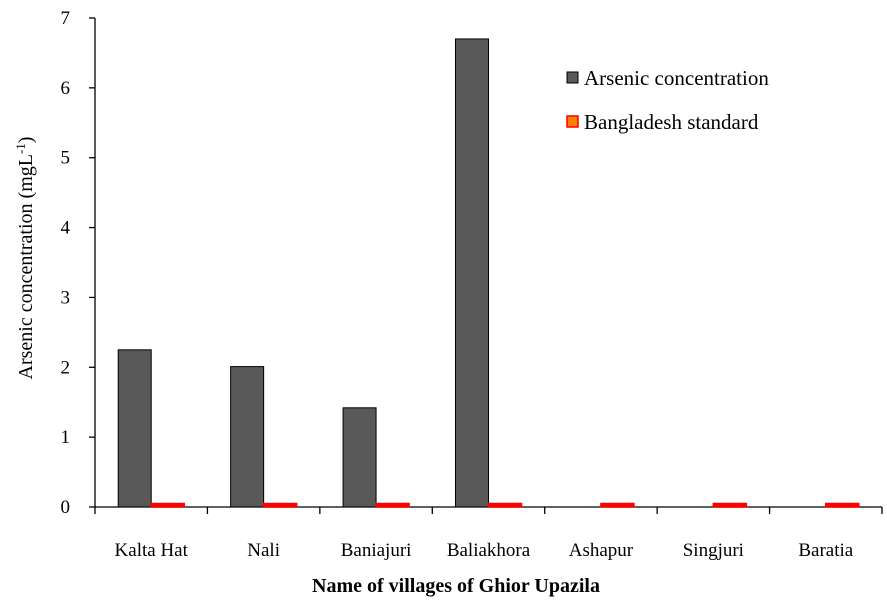 The height and width of the screenshot is (604, 887). Describe the element at coordinates (152, 550) in the screenshot. I see `x-tick-label: Kalta Hat` at that location.